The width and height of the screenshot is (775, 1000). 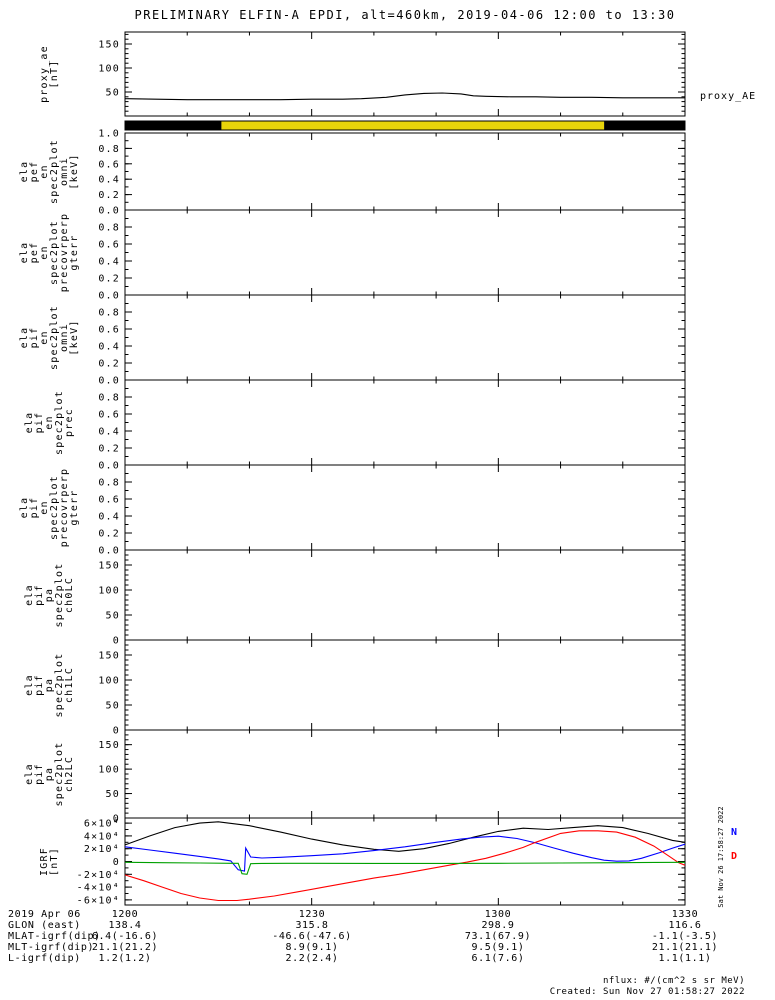 I want to click on panel-ylabel: precovrperp, so click(x=64, y=507).